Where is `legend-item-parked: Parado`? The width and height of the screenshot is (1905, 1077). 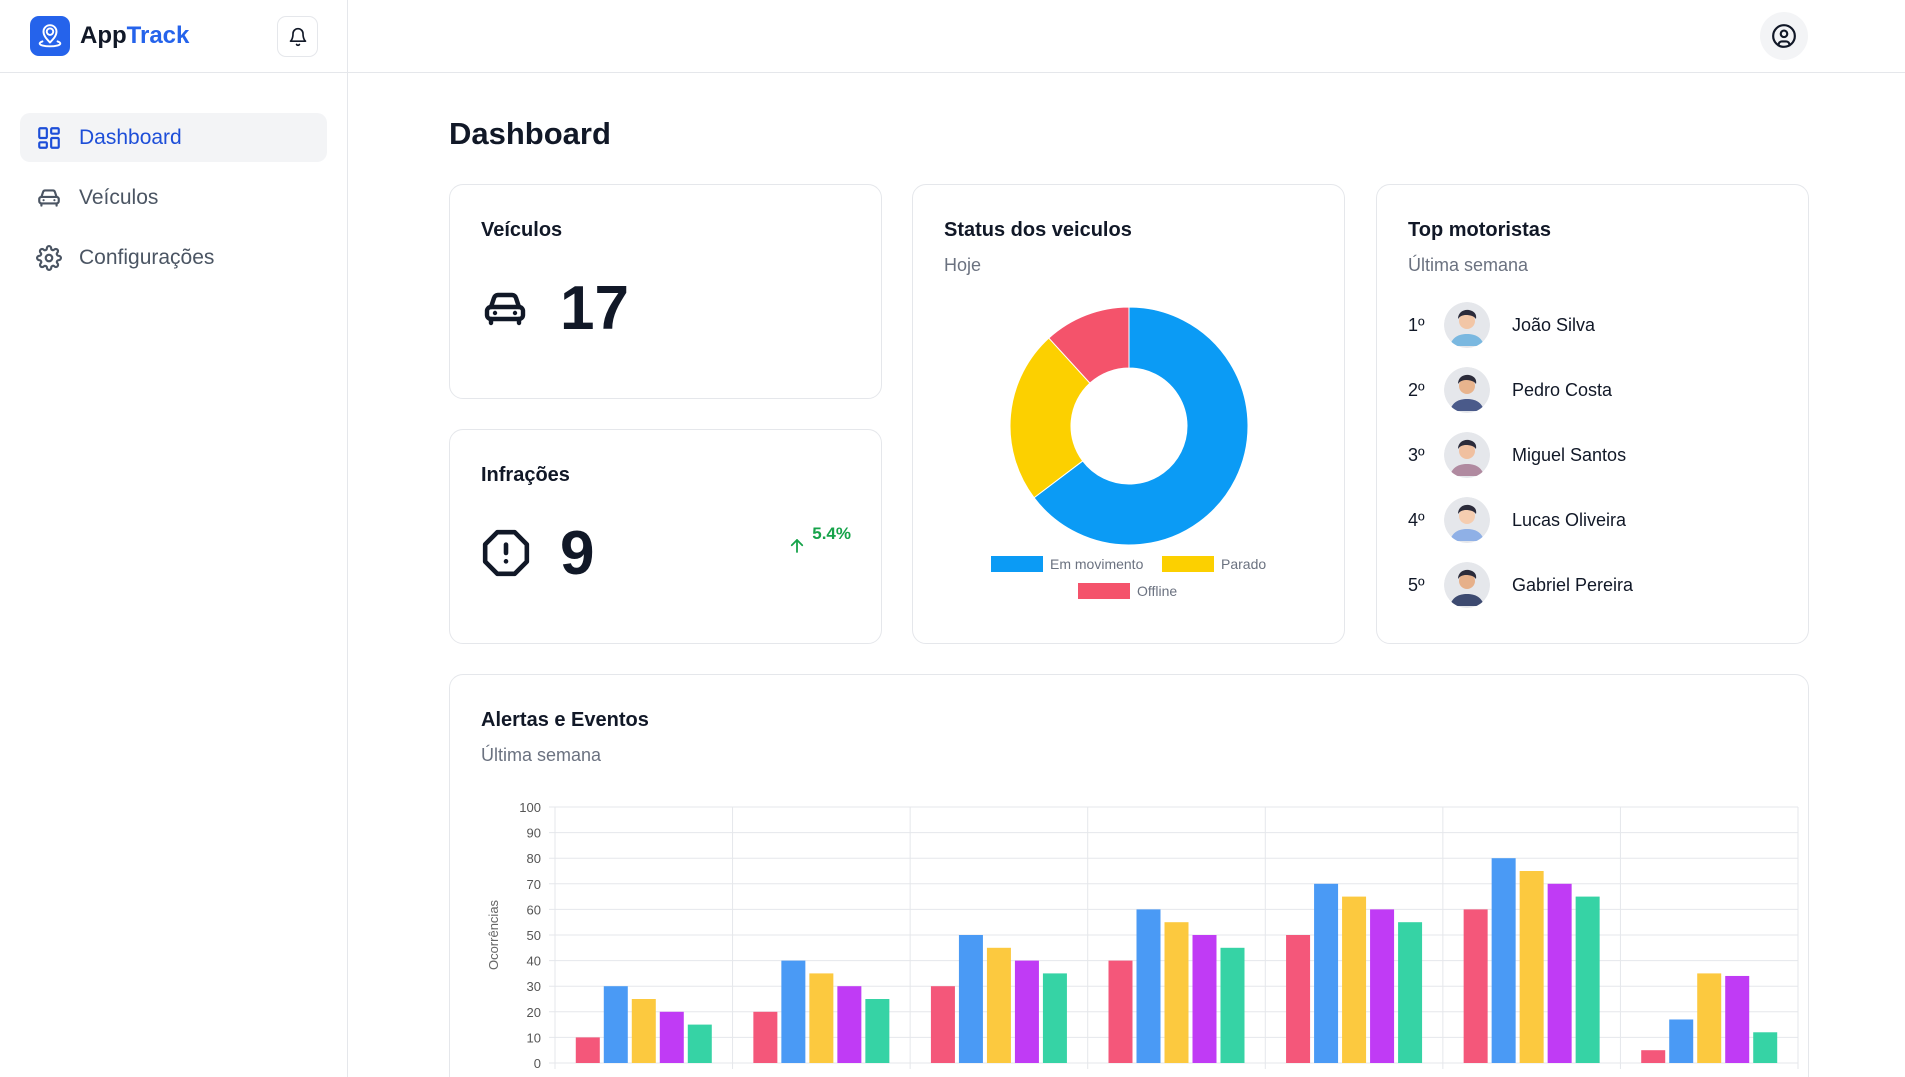 legend-item-parked: Parado is located at coordinates (1214, 564).